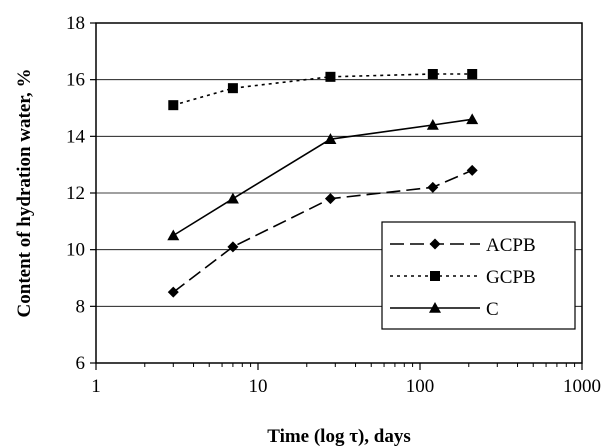  I want to click on y-tick-label: 18, so click(75, 23).